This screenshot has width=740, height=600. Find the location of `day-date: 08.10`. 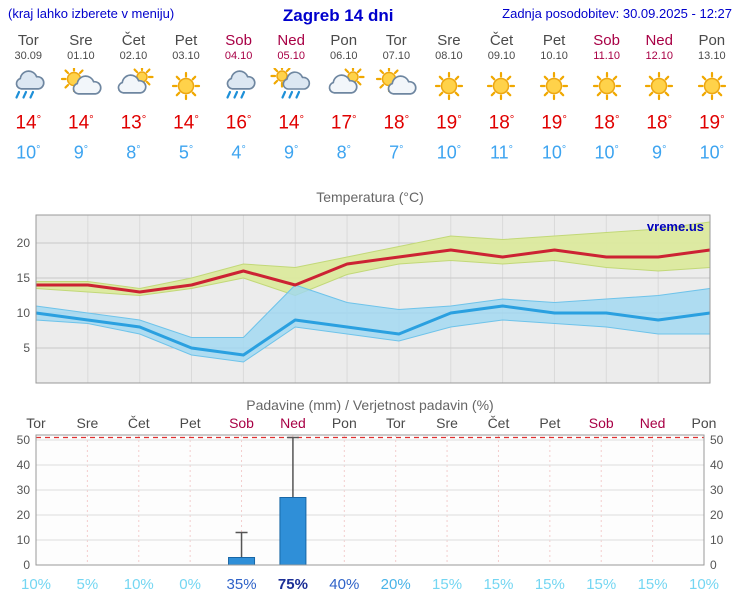

day-date: 08.10 is located at coordinates (449, 56).